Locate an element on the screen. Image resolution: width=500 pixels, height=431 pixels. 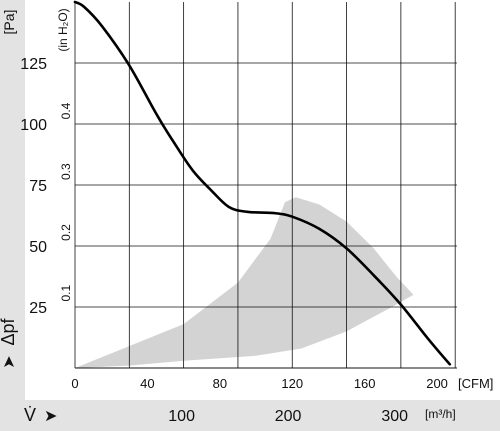
inh2o-unit-label: (in H₂O) is located at coordinates (63, 29).